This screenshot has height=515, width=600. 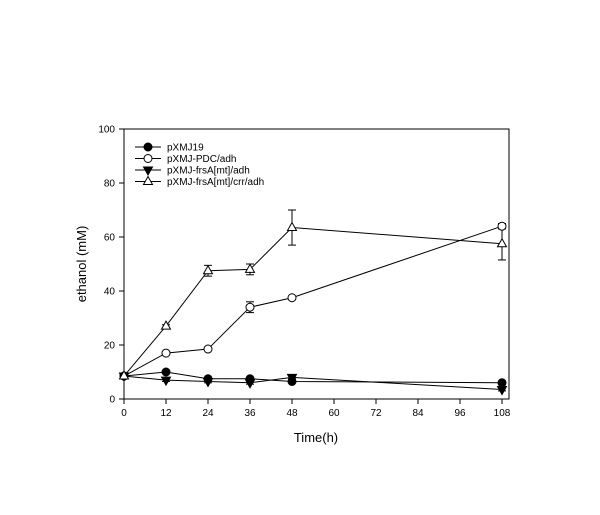 I want to click on y-axis-label: ethanol (mM), so click(x=81, y=264).